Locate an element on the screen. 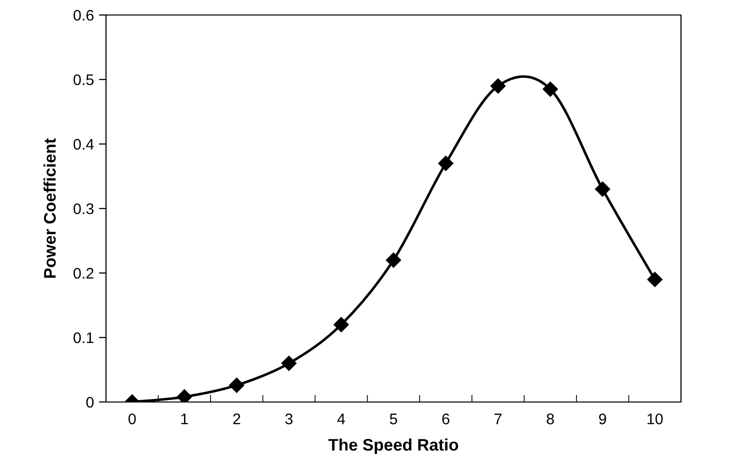  x-tick-label: 6 is located at coordinates (446, 419).